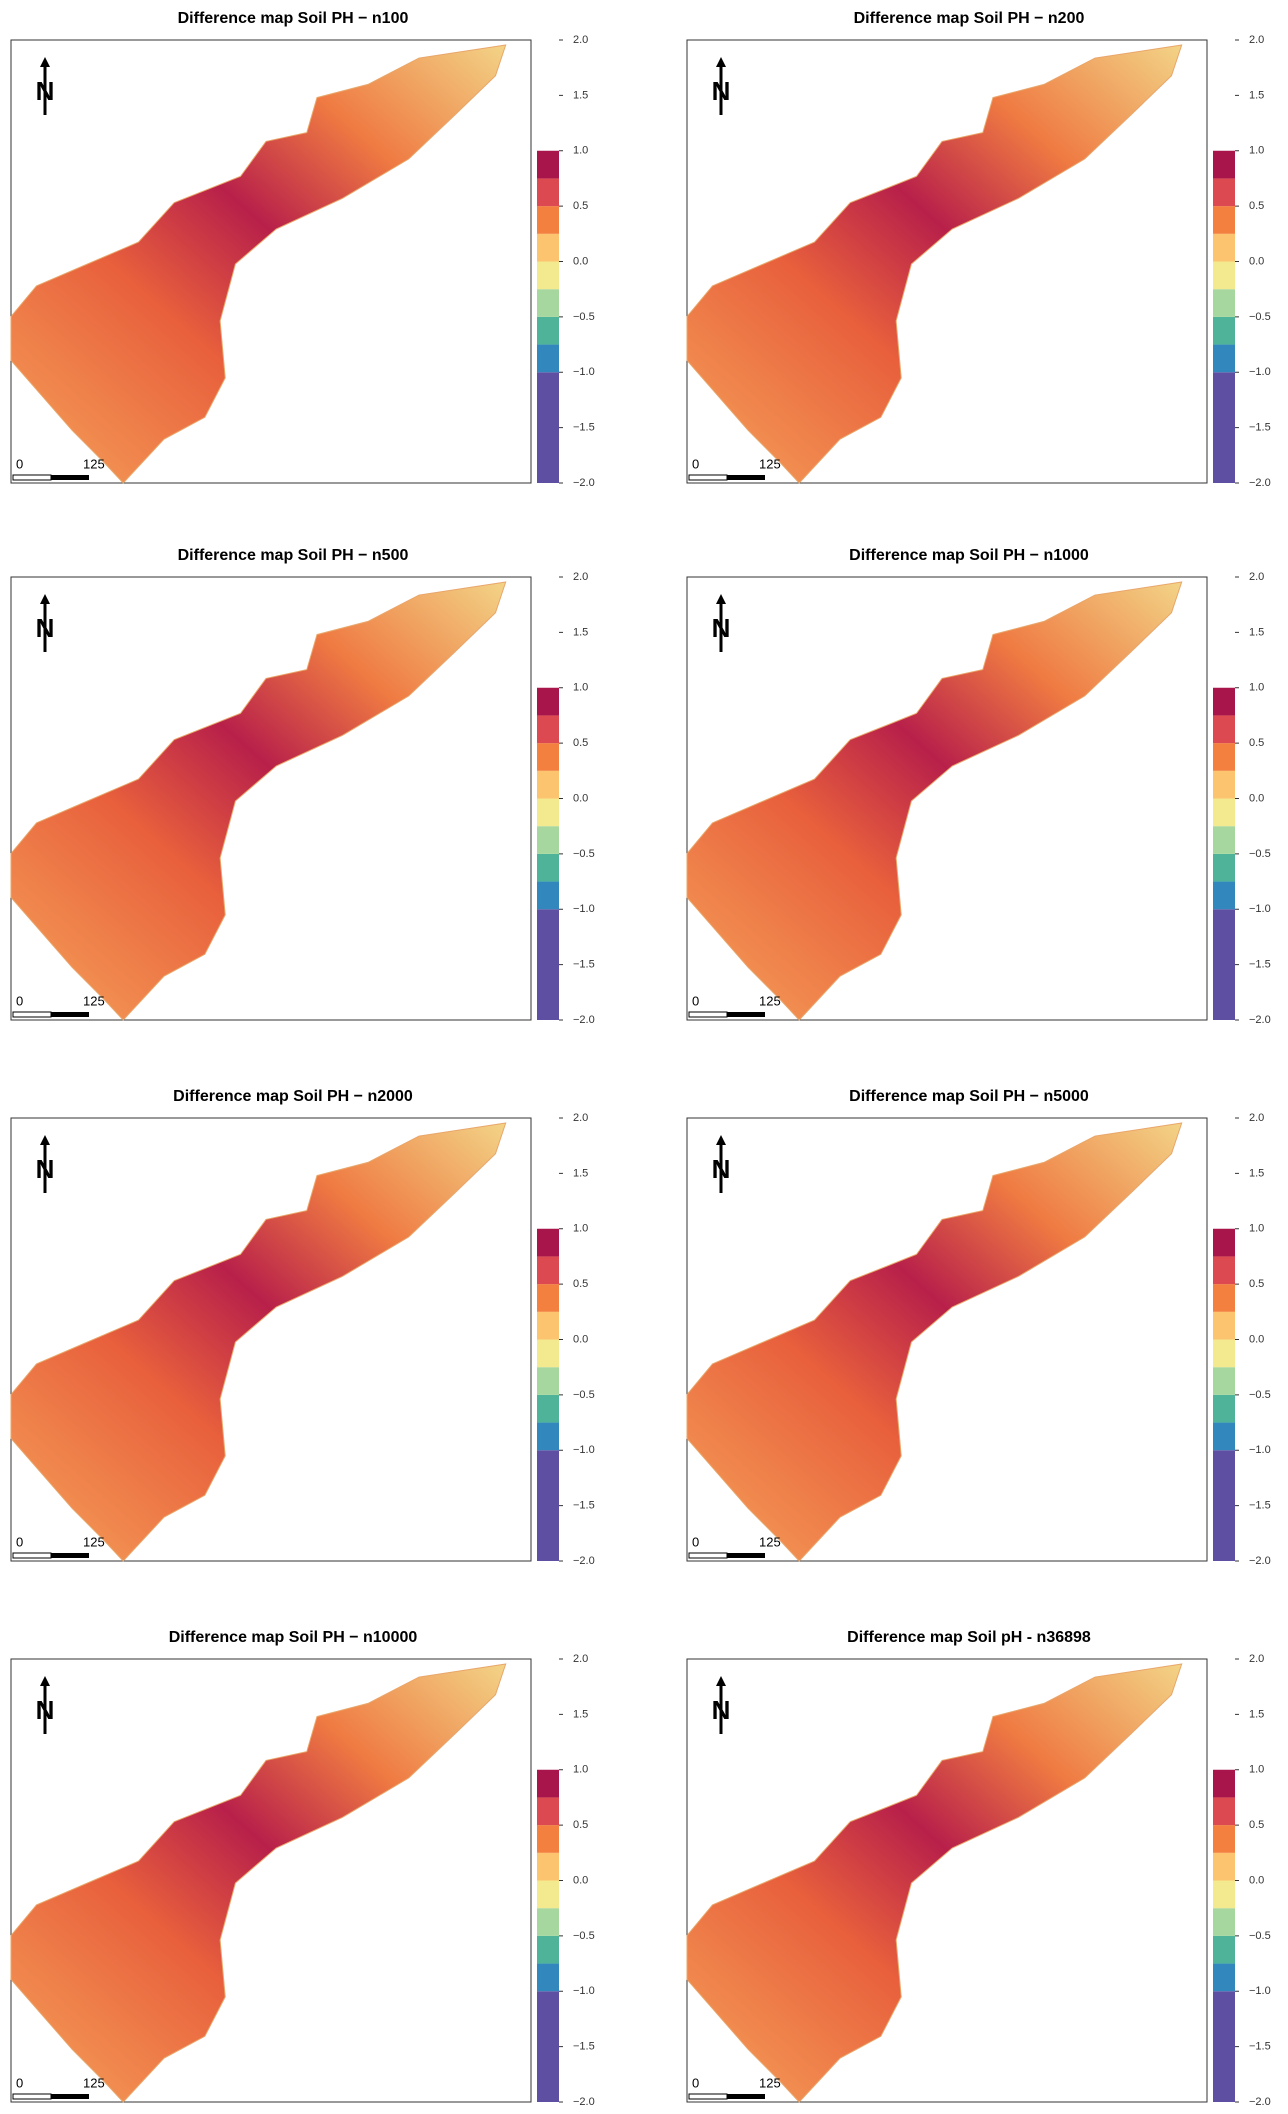  What do you see at coordinates (580, 632) in the screenshot?
I see `colorbar-tick-label: 1.5` at bounding box center [580, 632].